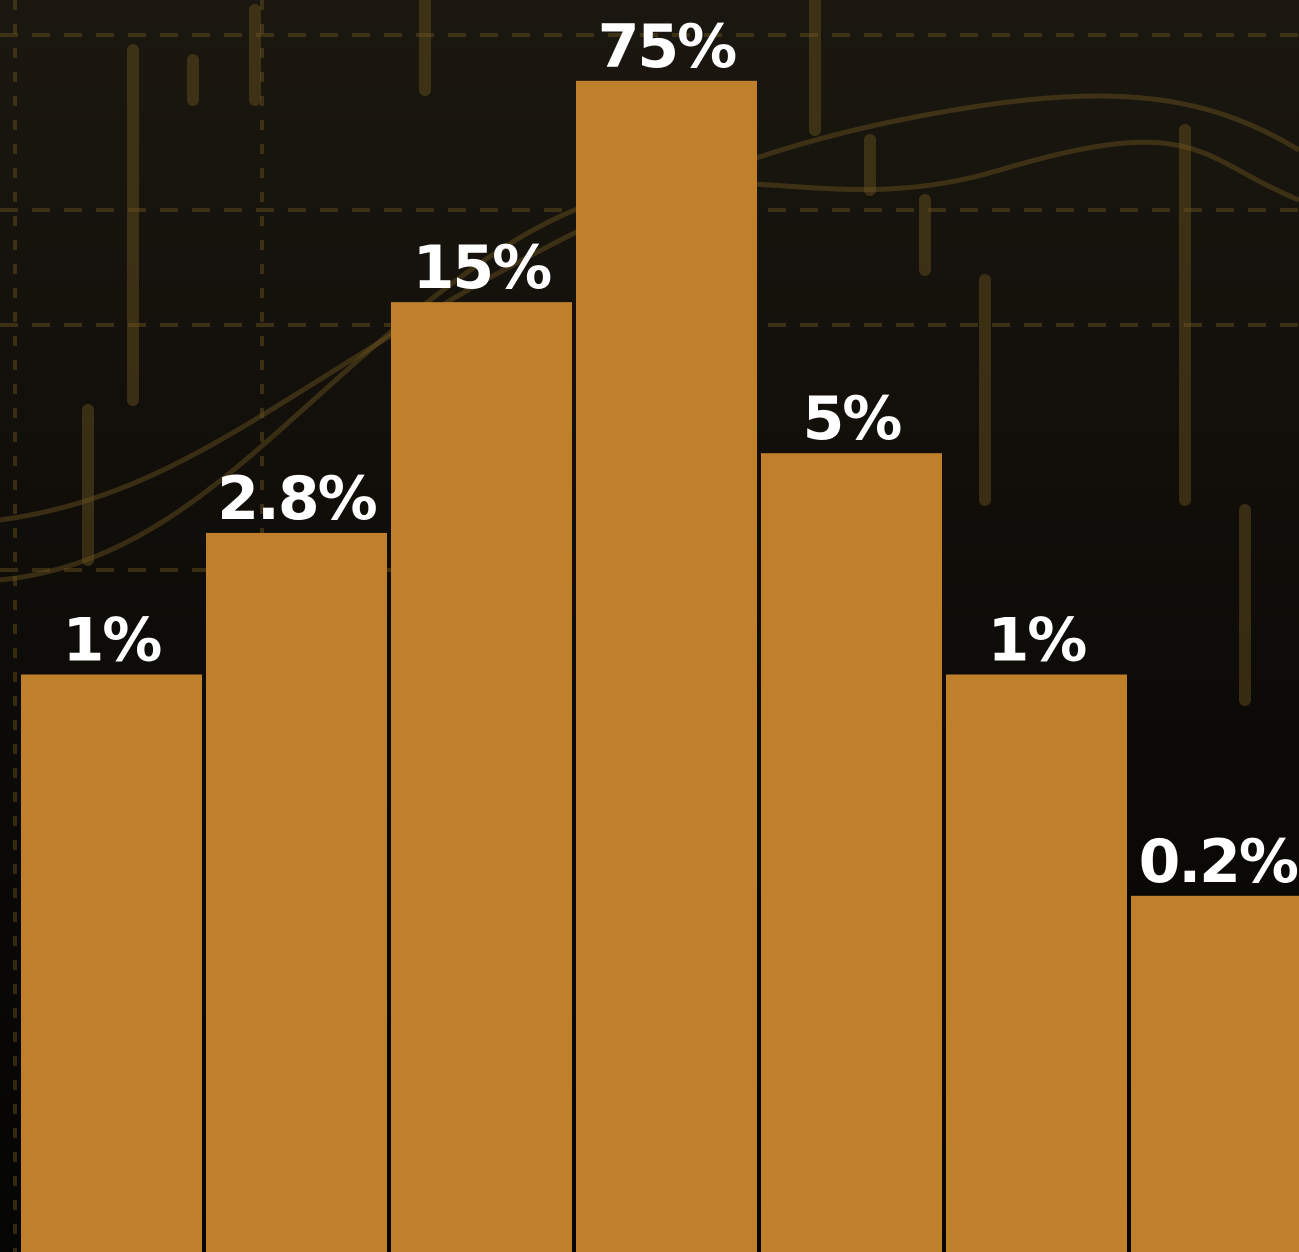 The image size is (1299, 1252). What do you see at coordinates (296, 499) in the screenshot?
I see `value-label: 2.8%` at bounding box center [296, 499].